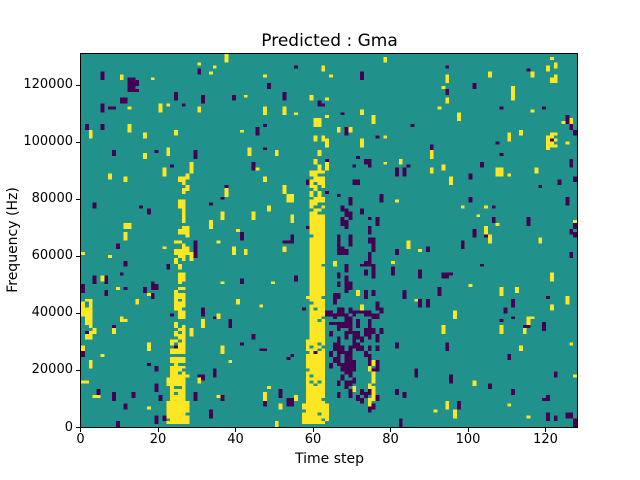  I want to click on x-tick-label: 100, so click(468, 439).